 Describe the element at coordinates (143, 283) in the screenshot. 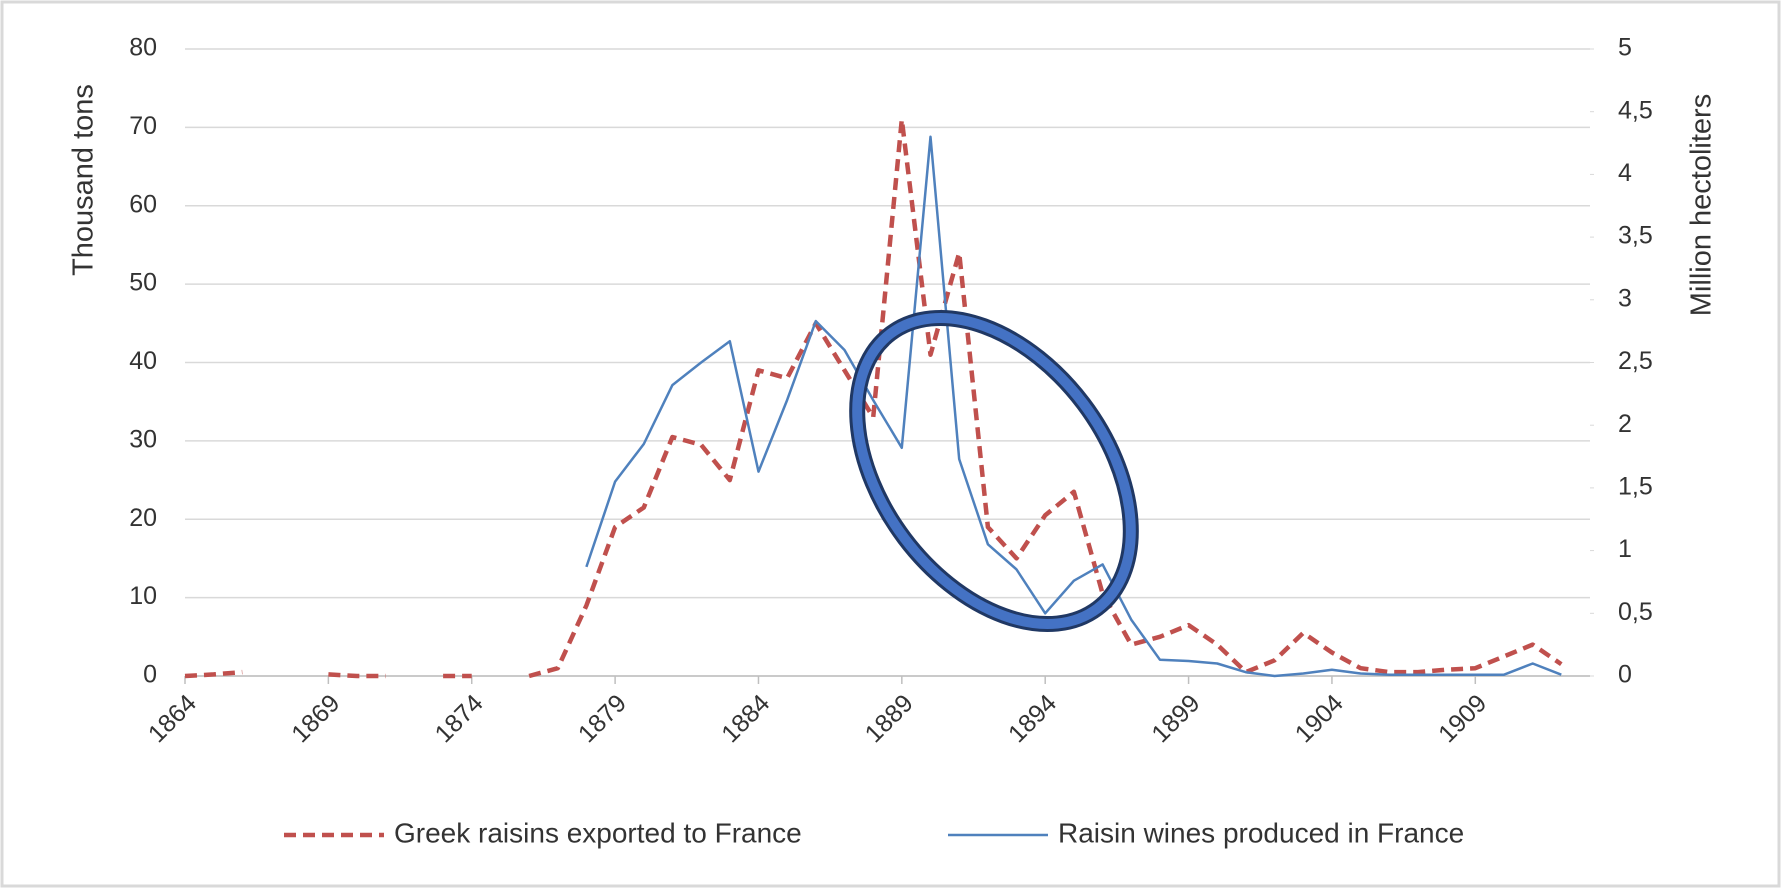

I see `y-tick-label: 50` at that location.